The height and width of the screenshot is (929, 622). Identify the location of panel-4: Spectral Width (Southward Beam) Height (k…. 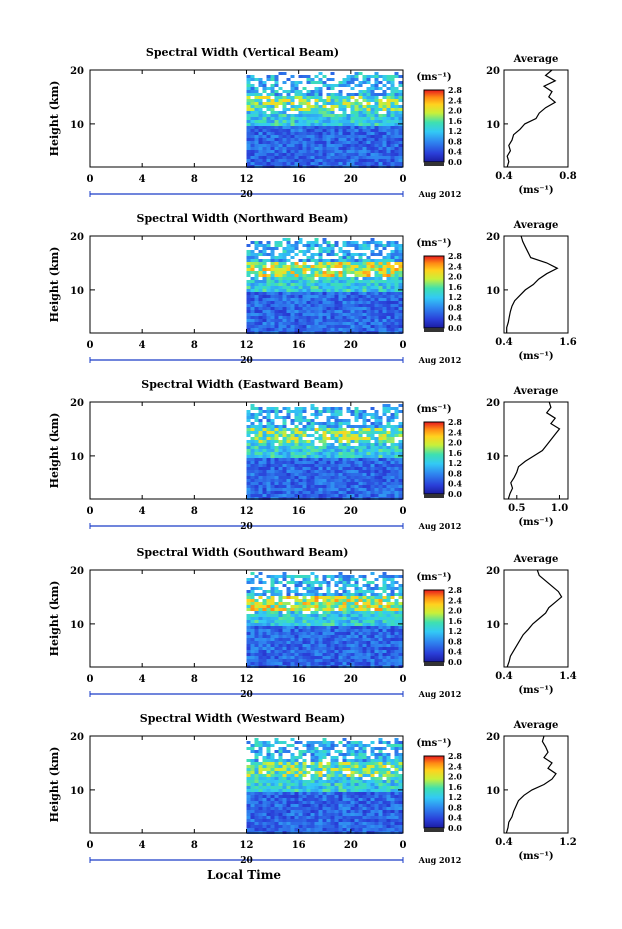
(312, 623).